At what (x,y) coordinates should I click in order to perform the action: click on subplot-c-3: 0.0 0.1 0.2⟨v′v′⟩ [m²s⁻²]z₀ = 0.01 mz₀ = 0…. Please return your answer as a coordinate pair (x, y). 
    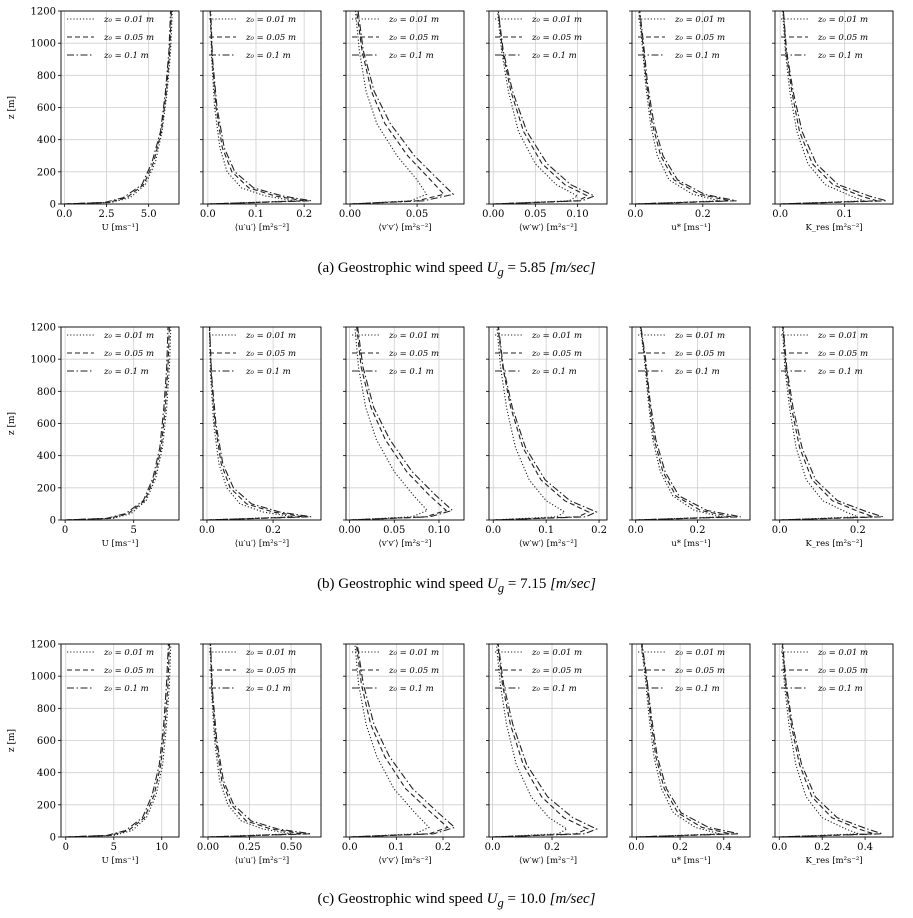
    Looking at the image, I should click on (403, 754).